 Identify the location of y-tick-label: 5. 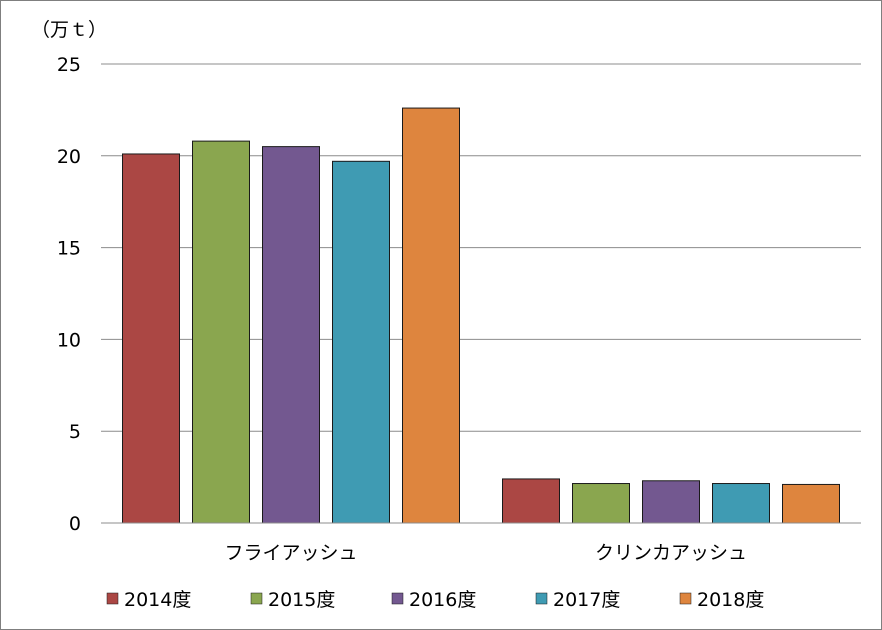
(75, 432).